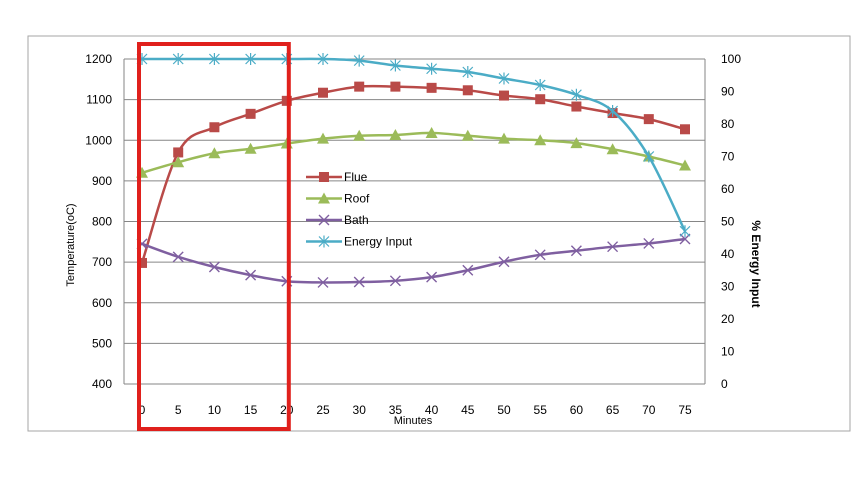  What do you see at coordinates (724, 384) in the screenshot?
I see `y2-tick-label: 0` at bounding box center [724, 384].